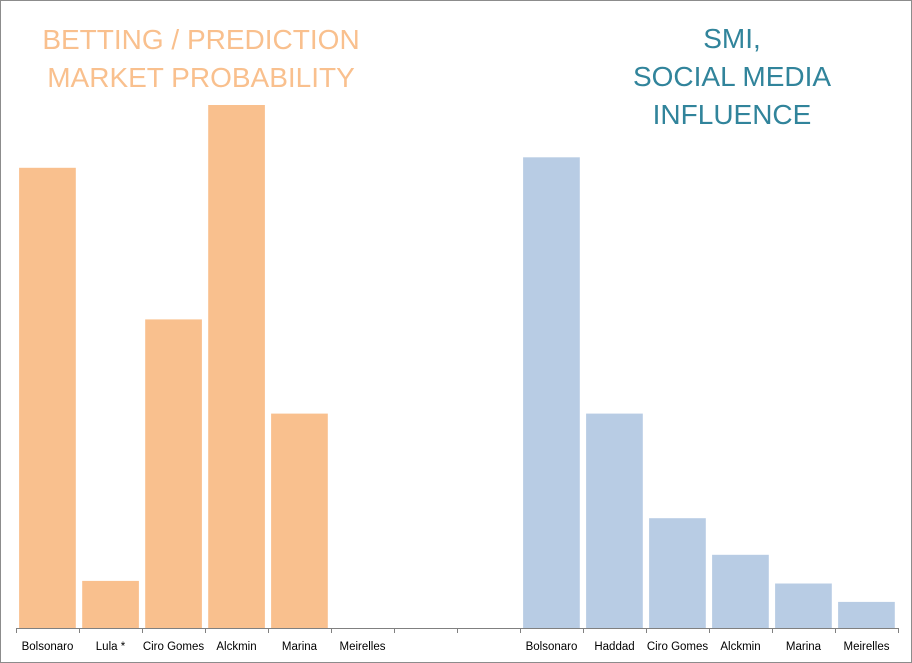 The height and width of the screenshot is (663, 912). I want to click on bar-smi-meirelles, so click(866, 614).